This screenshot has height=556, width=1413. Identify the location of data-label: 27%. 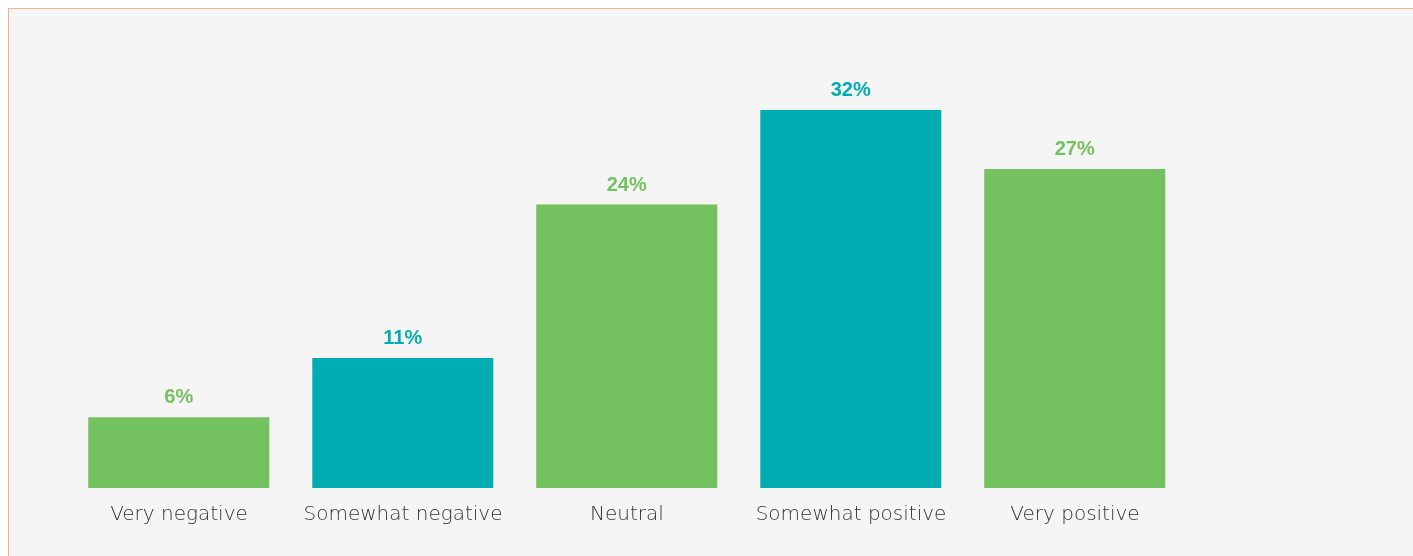
(1075, 148).